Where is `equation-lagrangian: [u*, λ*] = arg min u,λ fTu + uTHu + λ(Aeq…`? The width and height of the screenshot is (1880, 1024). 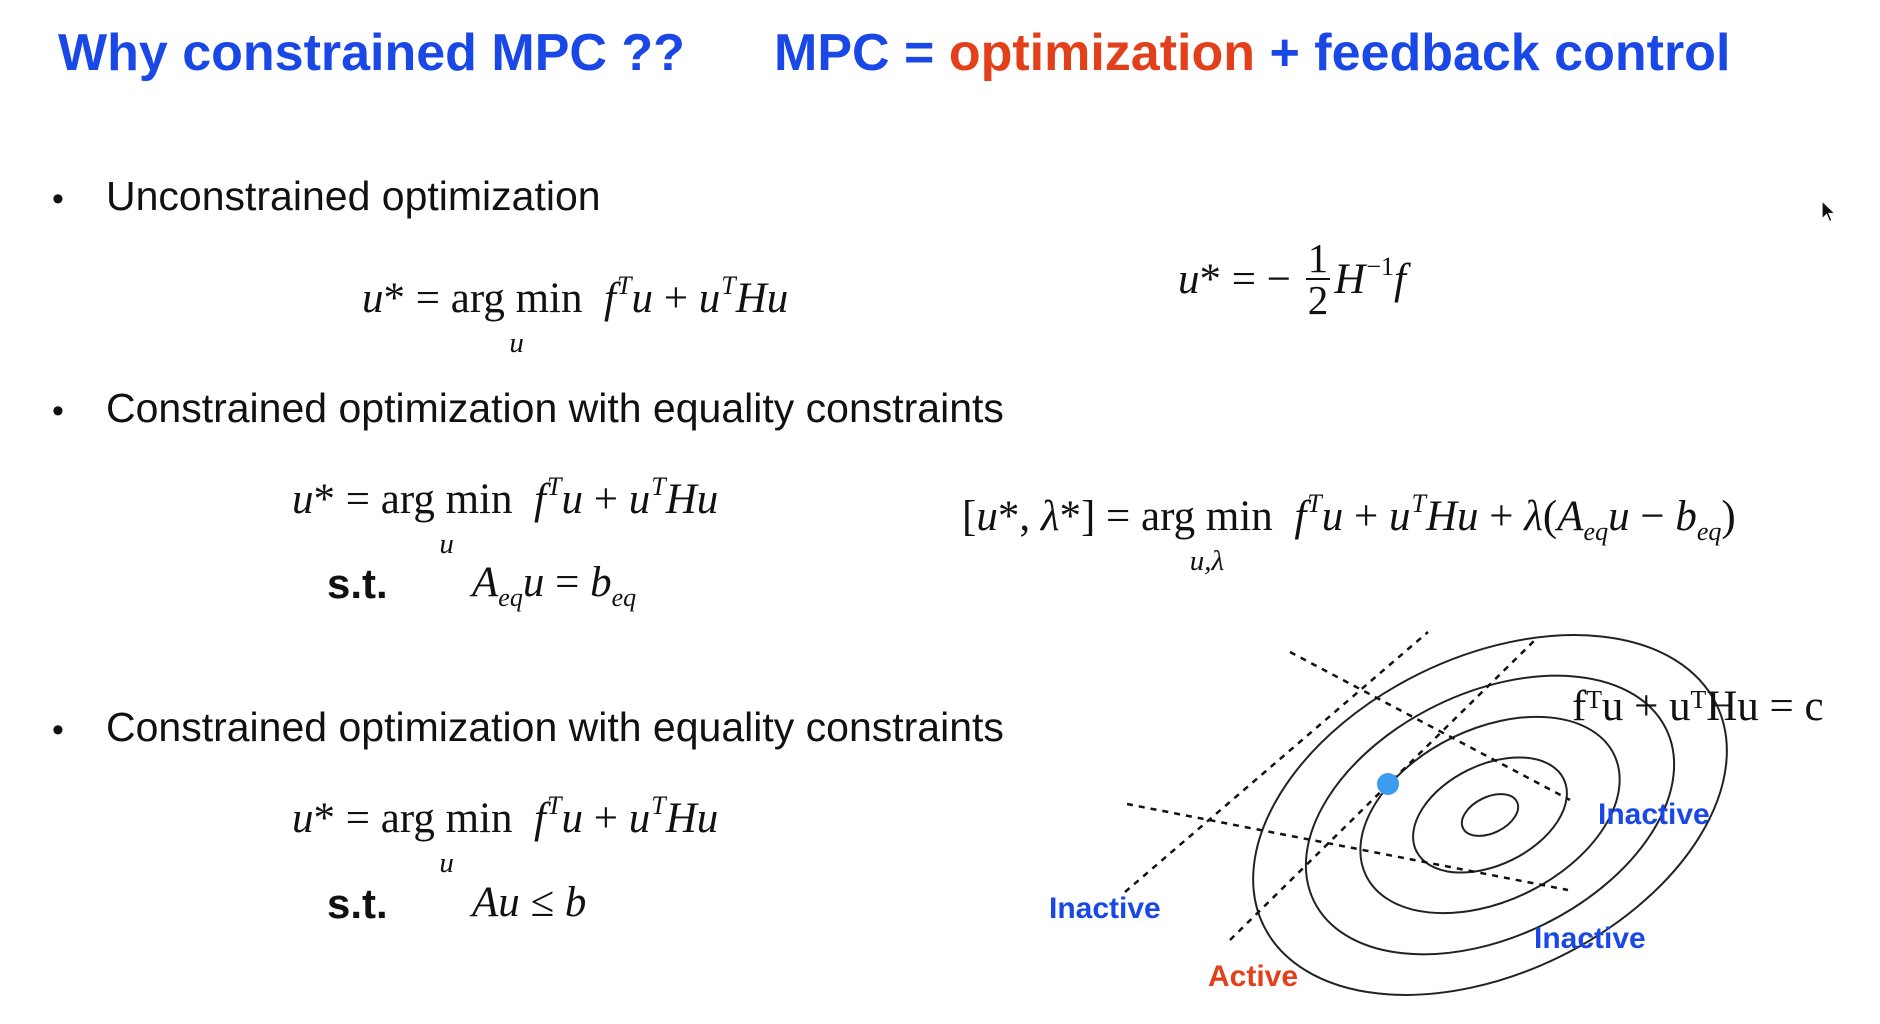 equation-lagrangian: [u*, λ*] = arg min u,λ fTu + uTHu + λ(Aeq… is located at coordinates (1349, 533).